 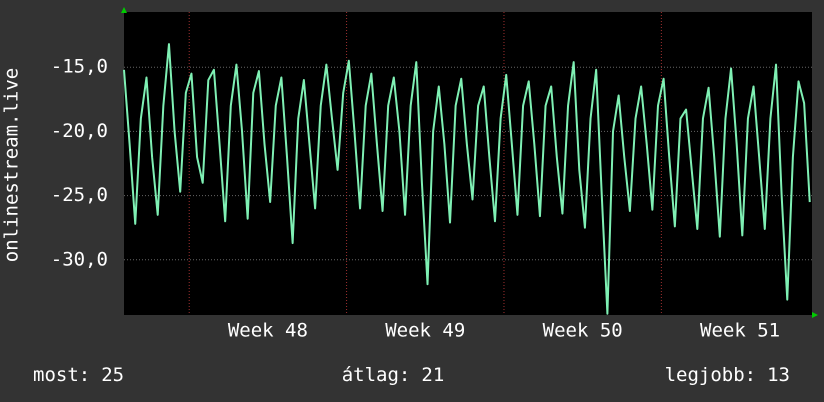 I want to click on stat: legjobb: 13, so click(x=727, y=375).